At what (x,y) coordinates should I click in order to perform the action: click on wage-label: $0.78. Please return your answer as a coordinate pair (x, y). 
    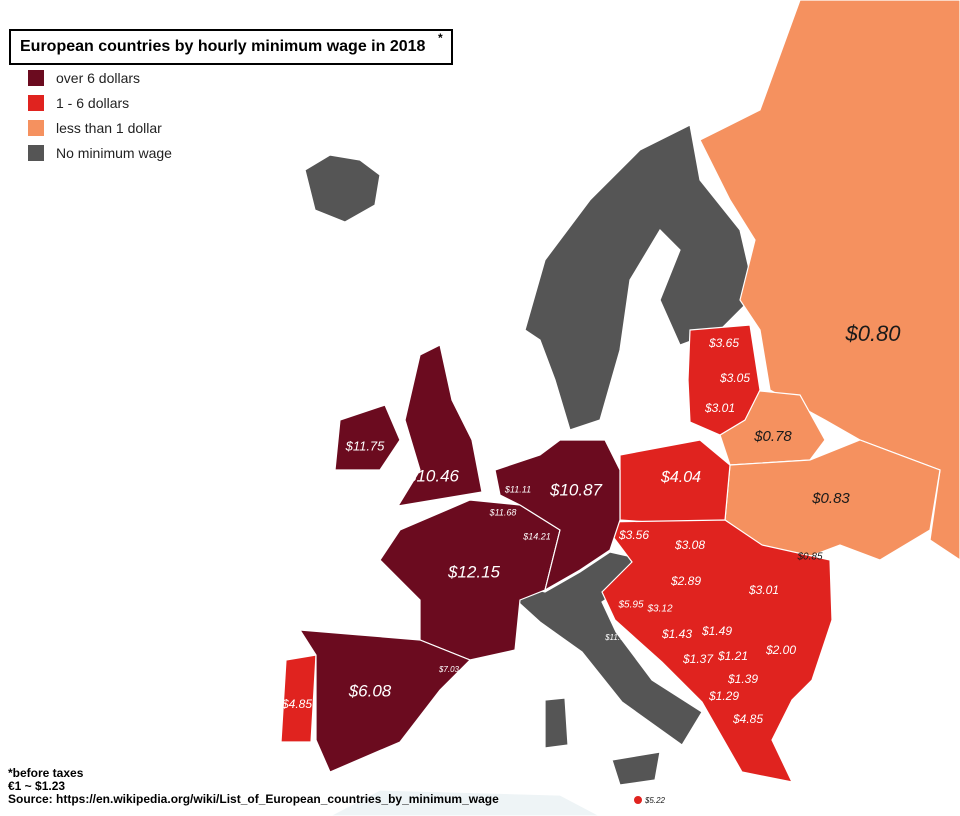
    Looking at the image, I should click on (772, 436).